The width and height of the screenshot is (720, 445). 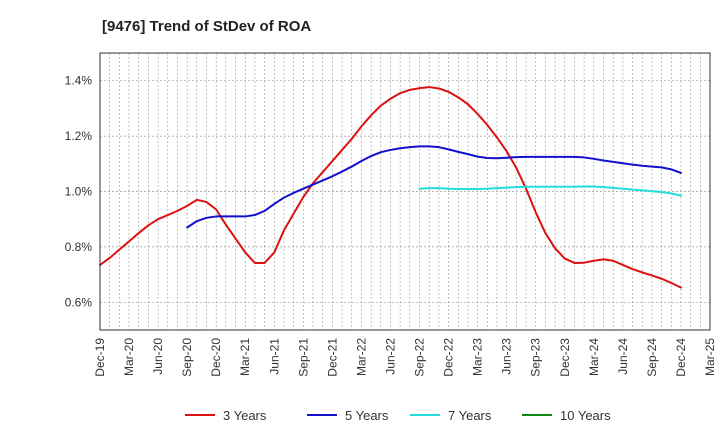 I want to click on x-tick-label: Mar-23, so click(x=478, y=357).